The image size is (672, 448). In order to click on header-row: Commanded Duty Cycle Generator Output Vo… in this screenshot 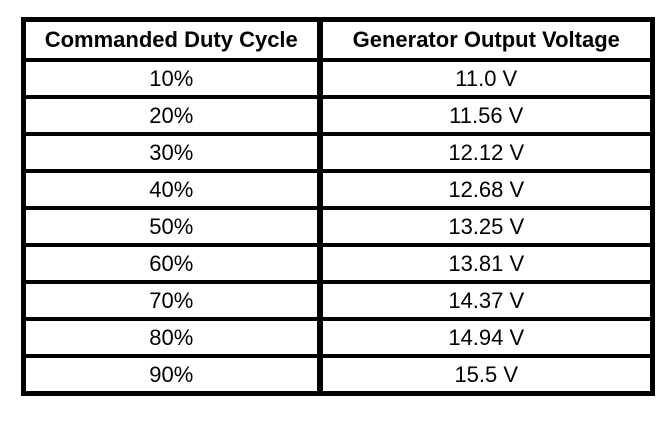, I will do `click(338, 39)`.